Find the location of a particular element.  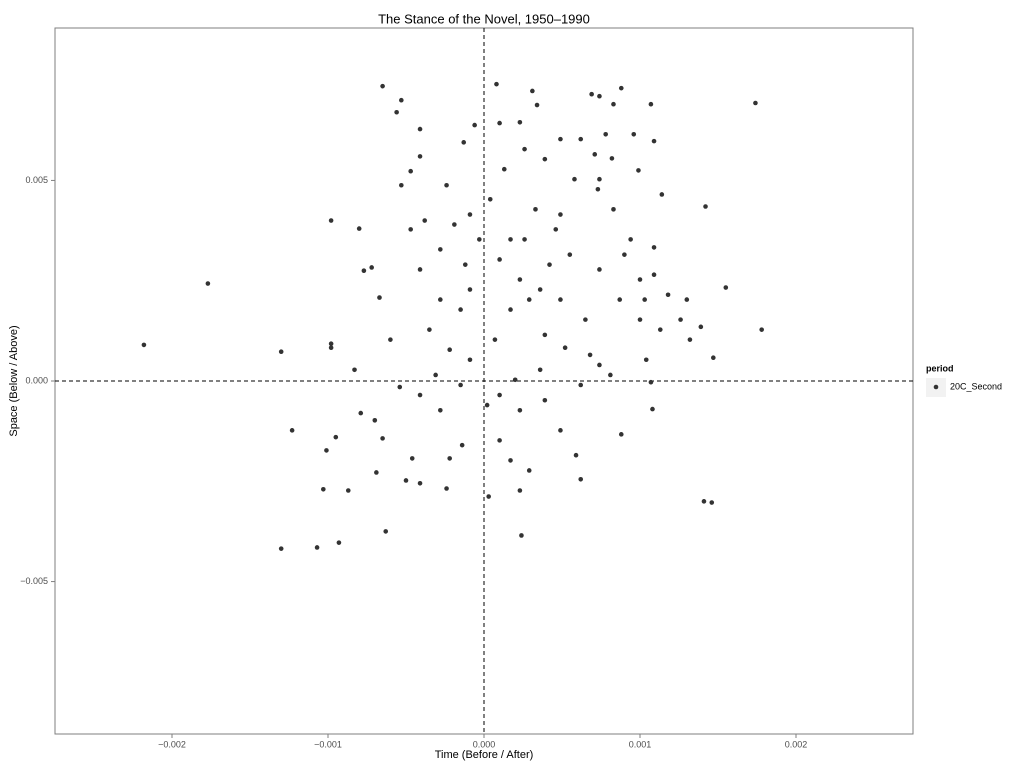

legend-marker is located at coordinates (936, 387).